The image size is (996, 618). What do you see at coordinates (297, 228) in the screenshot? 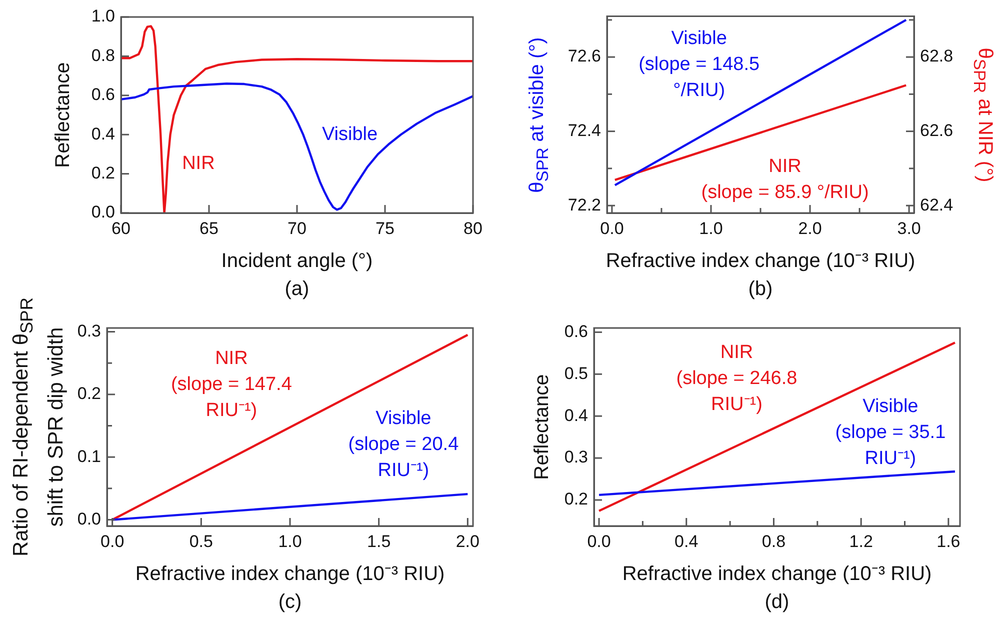
I see `x-tick-label: 70` at bounding box center [297, 228].